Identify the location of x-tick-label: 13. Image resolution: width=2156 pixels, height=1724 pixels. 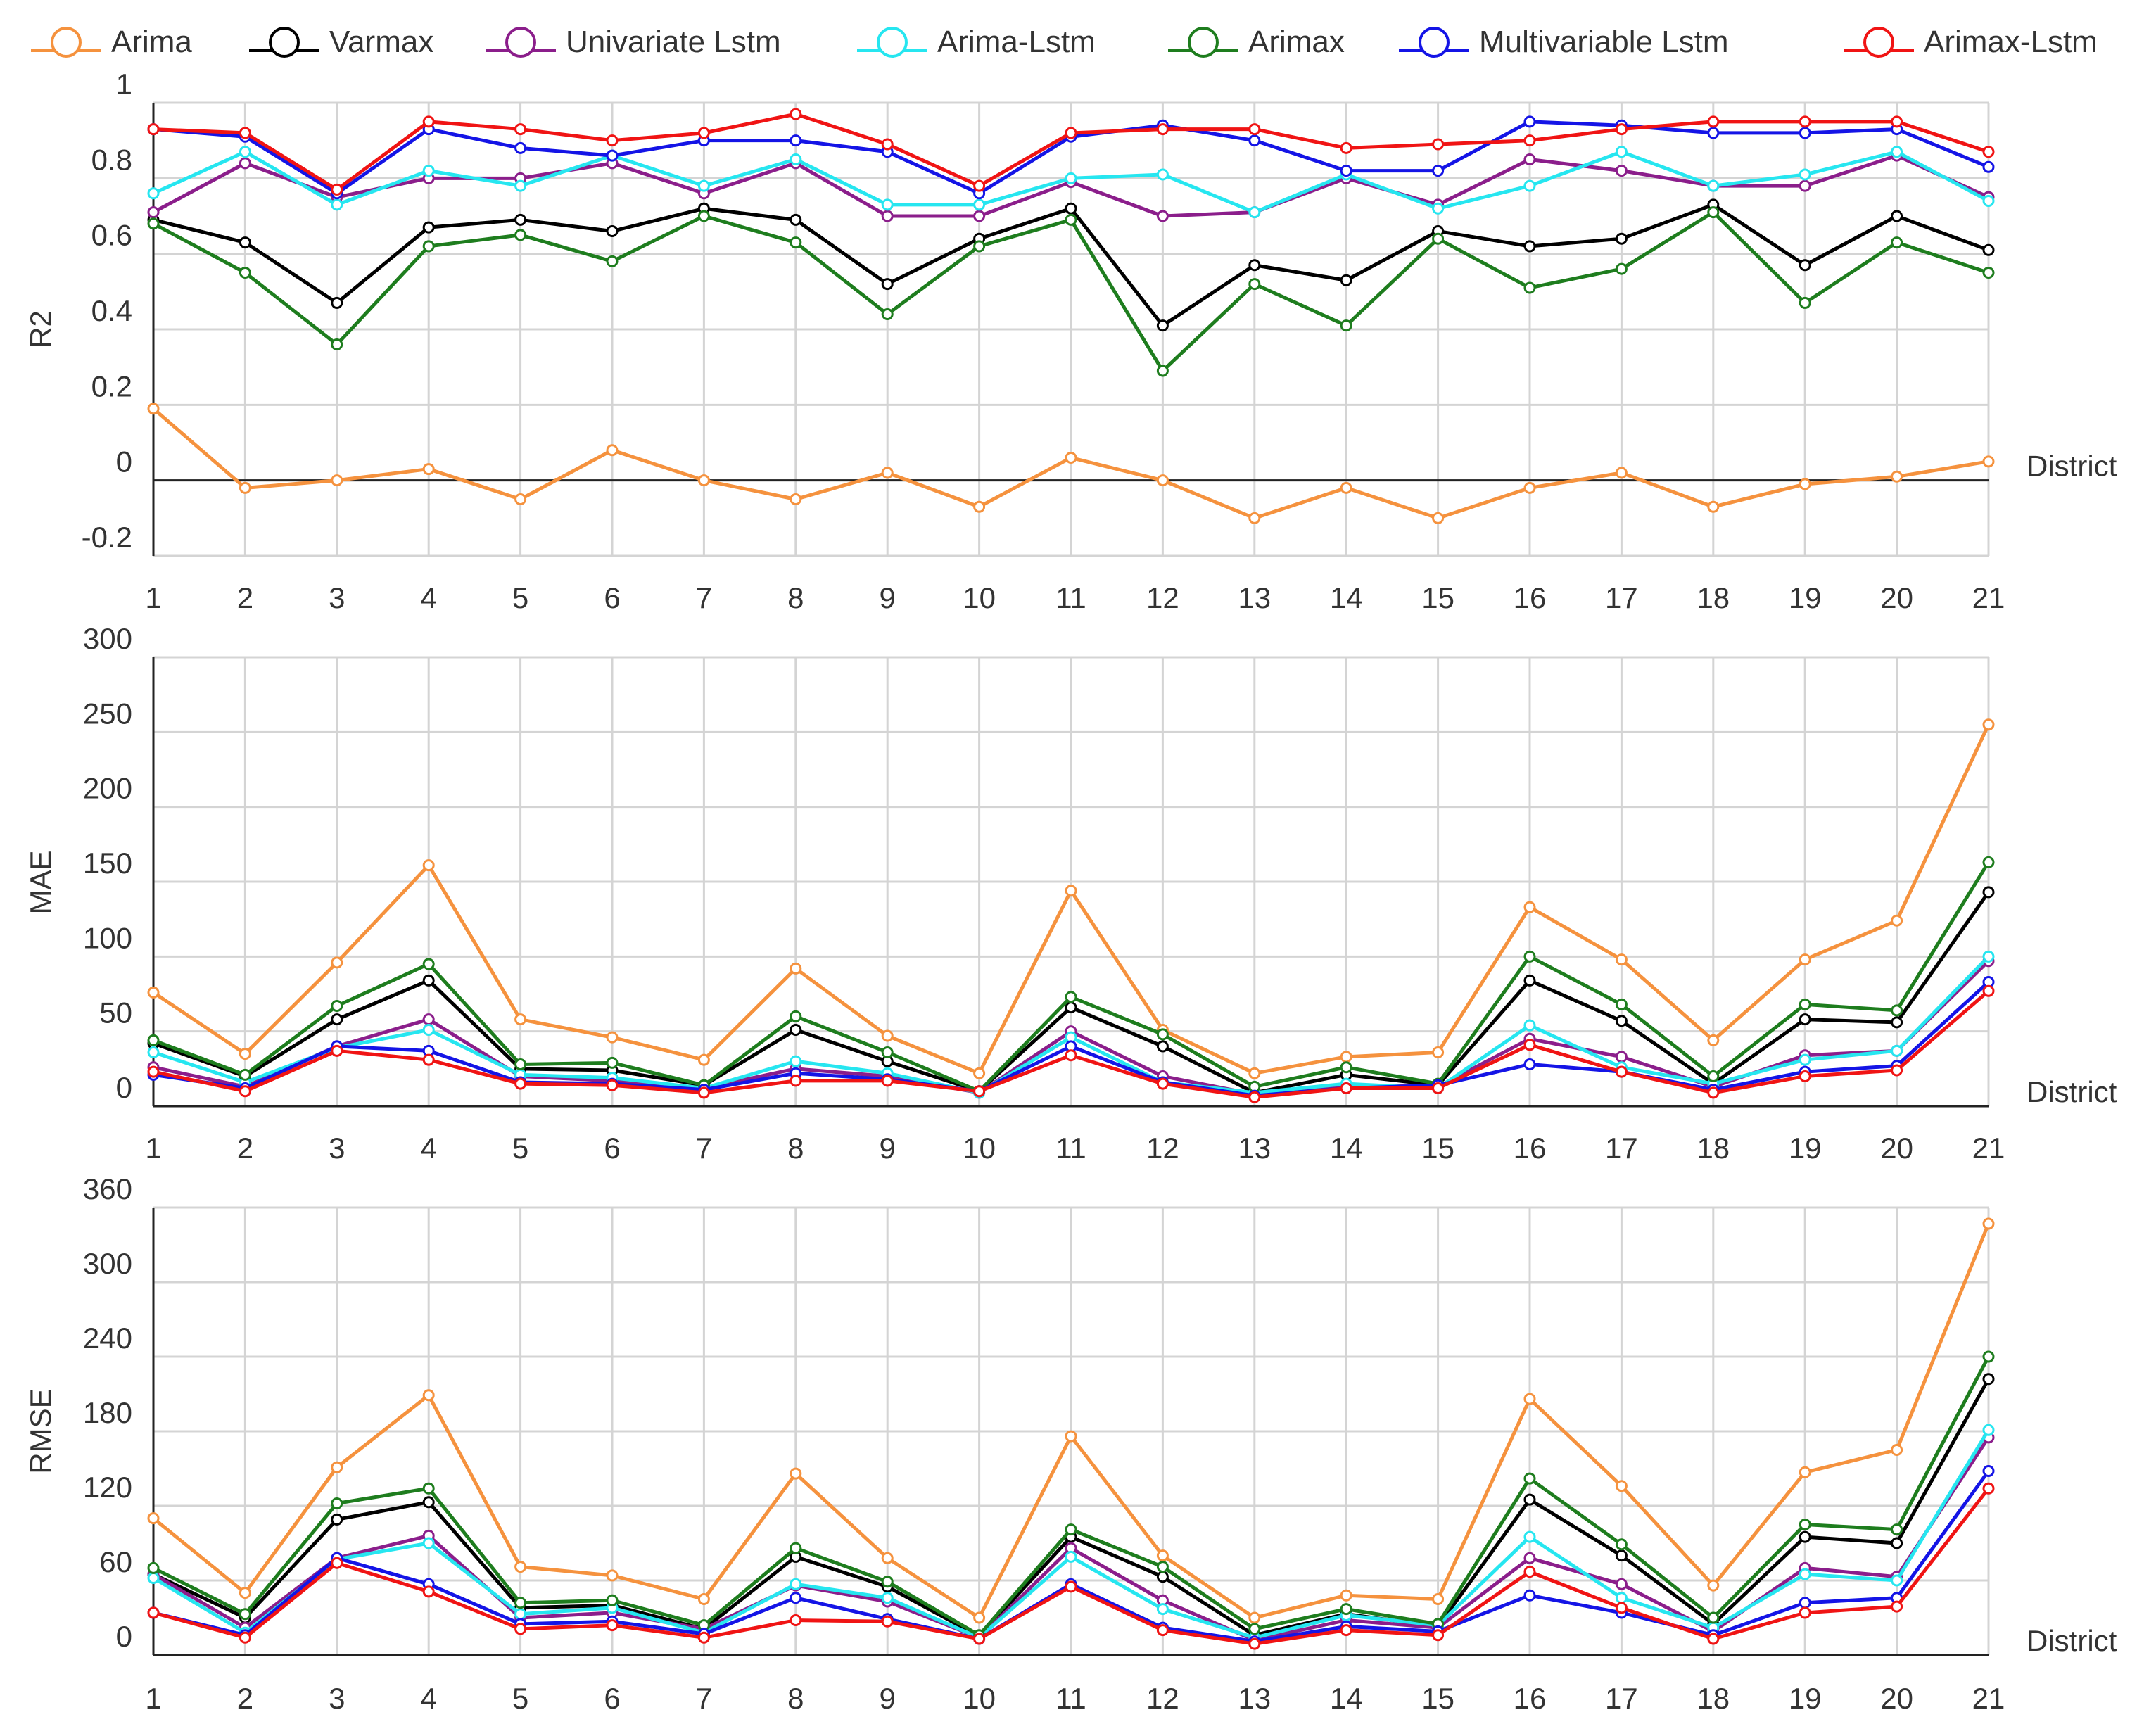
(1254, 597).